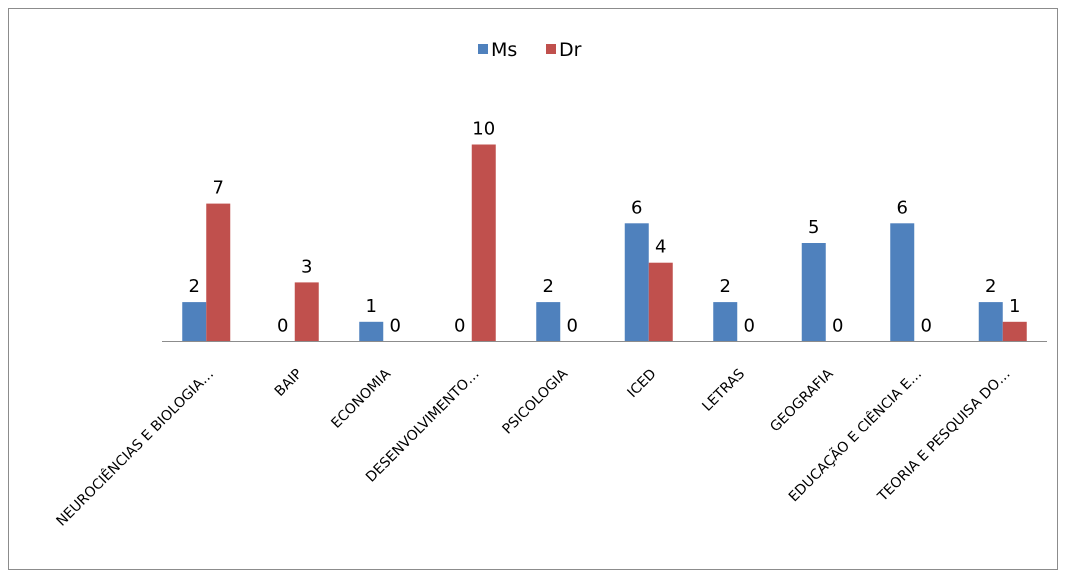 Image resolution: width=1066 pixels, height=583 pixels. What do you see at coordinates (902, 207) in the screenshot?
I see `data-label-ms-8: 6` at bounding box center [902, 207].